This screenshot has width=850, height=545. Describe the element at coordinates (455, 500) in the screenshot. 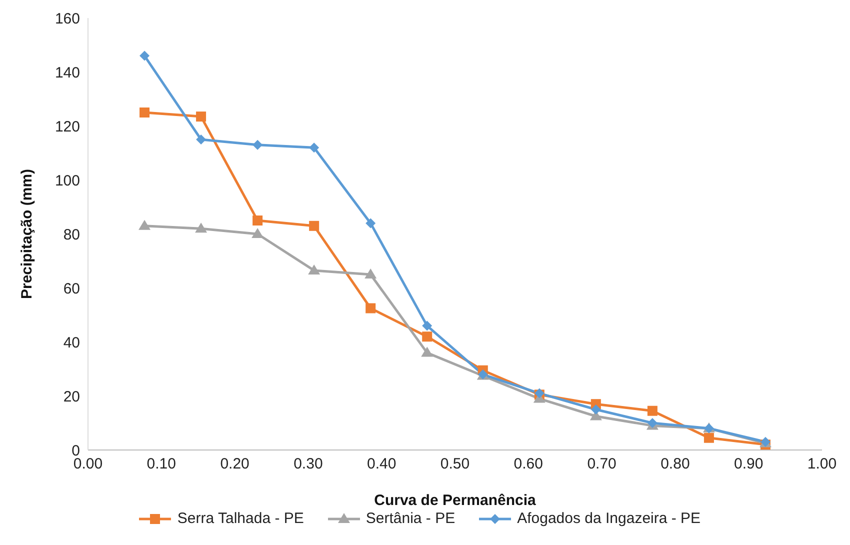

I see `x-axis-title: Curva de Permanência` at that location.